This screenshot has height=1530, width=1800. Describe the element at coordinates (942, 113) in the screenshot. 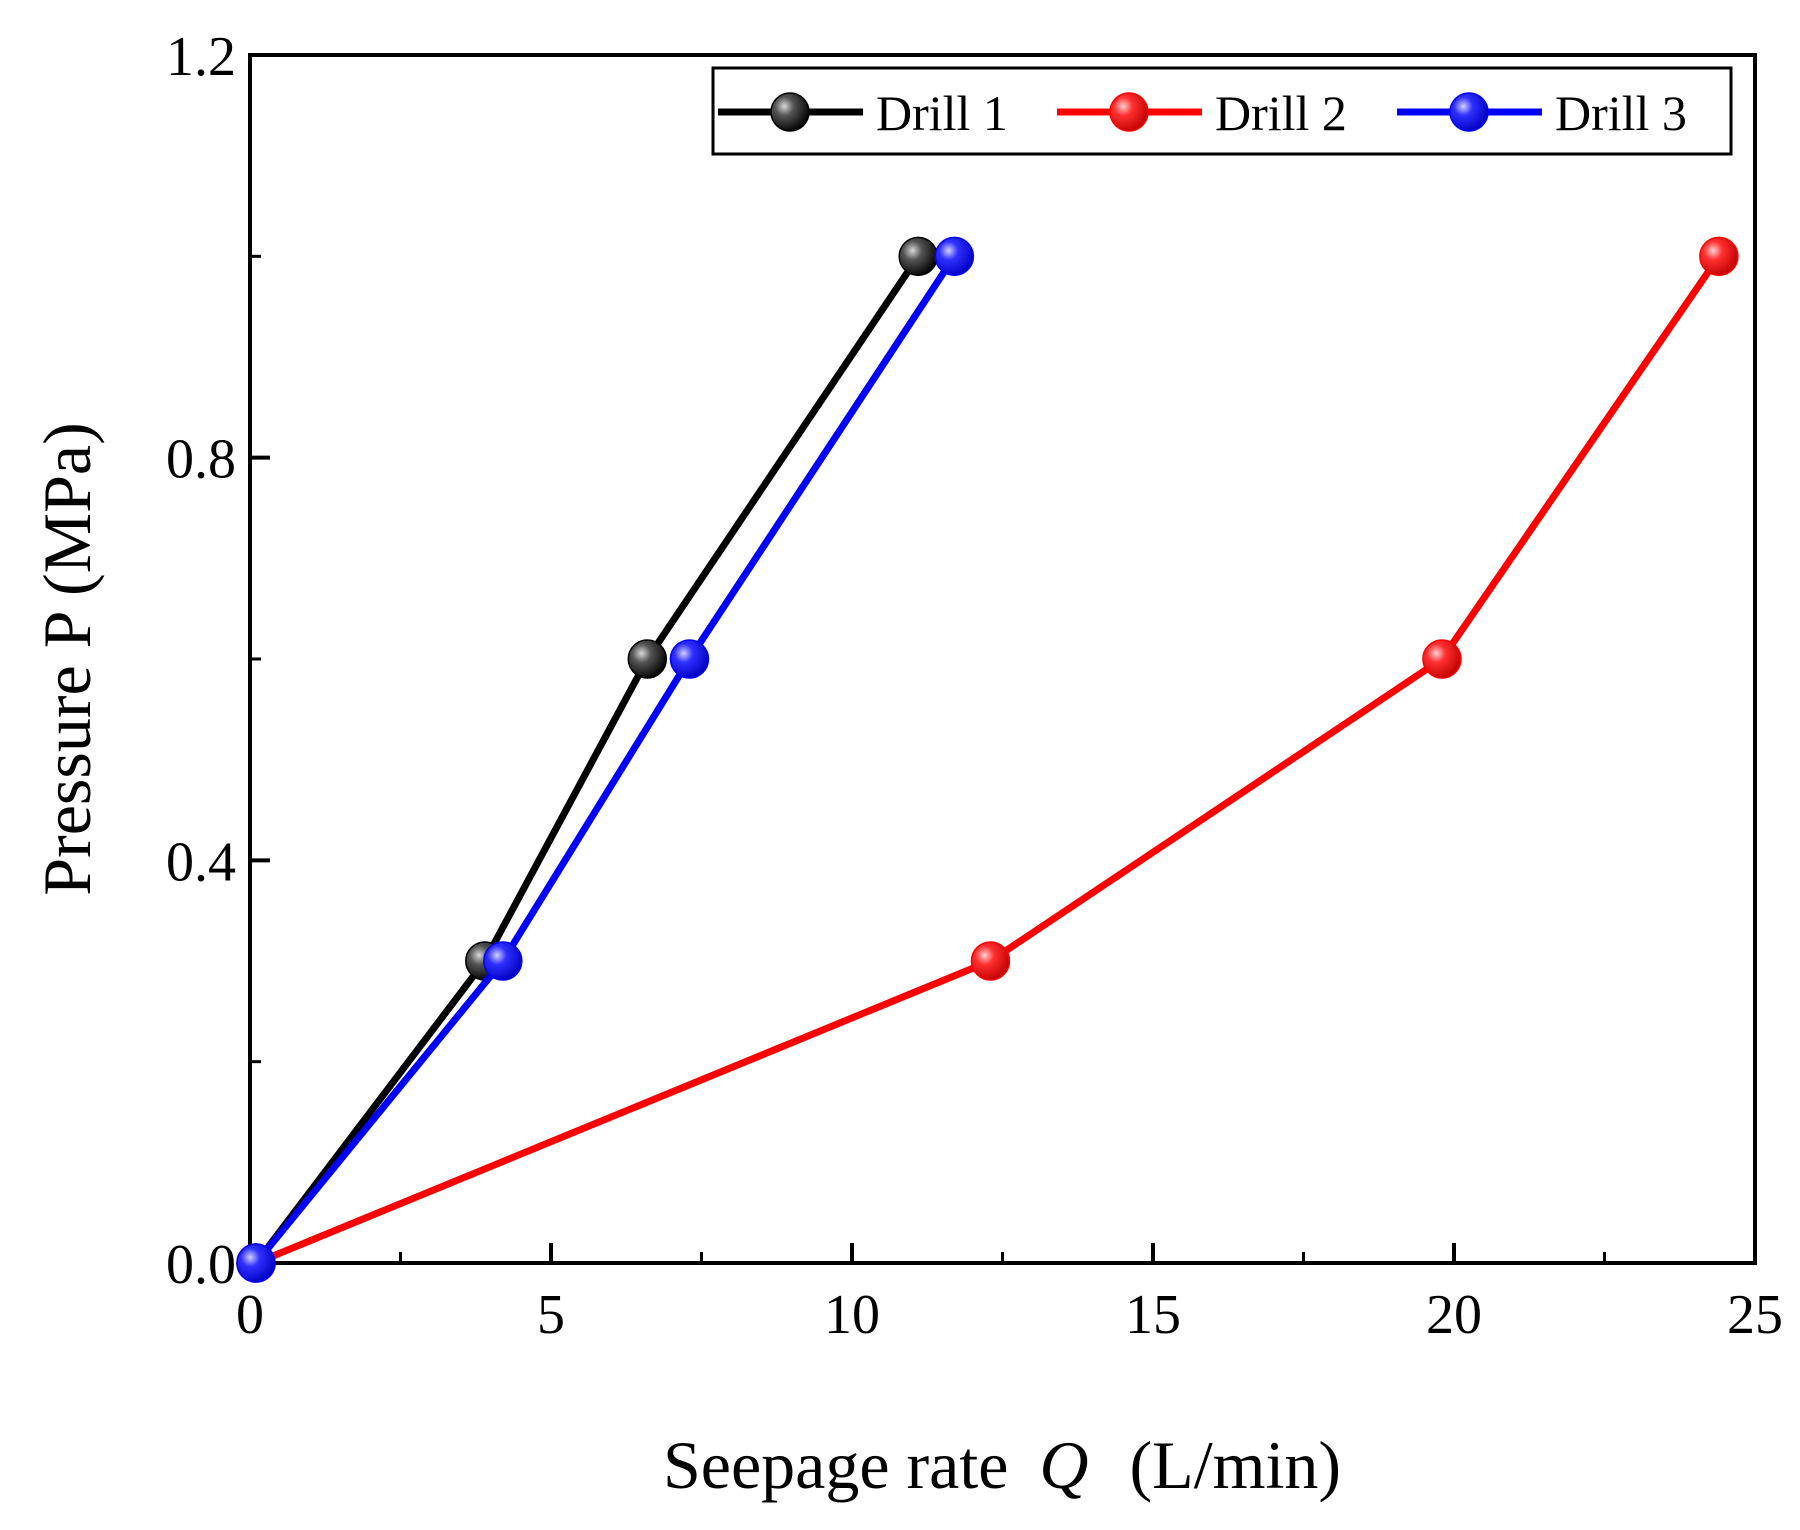

I see `legend-label: Drill 1` at that location.